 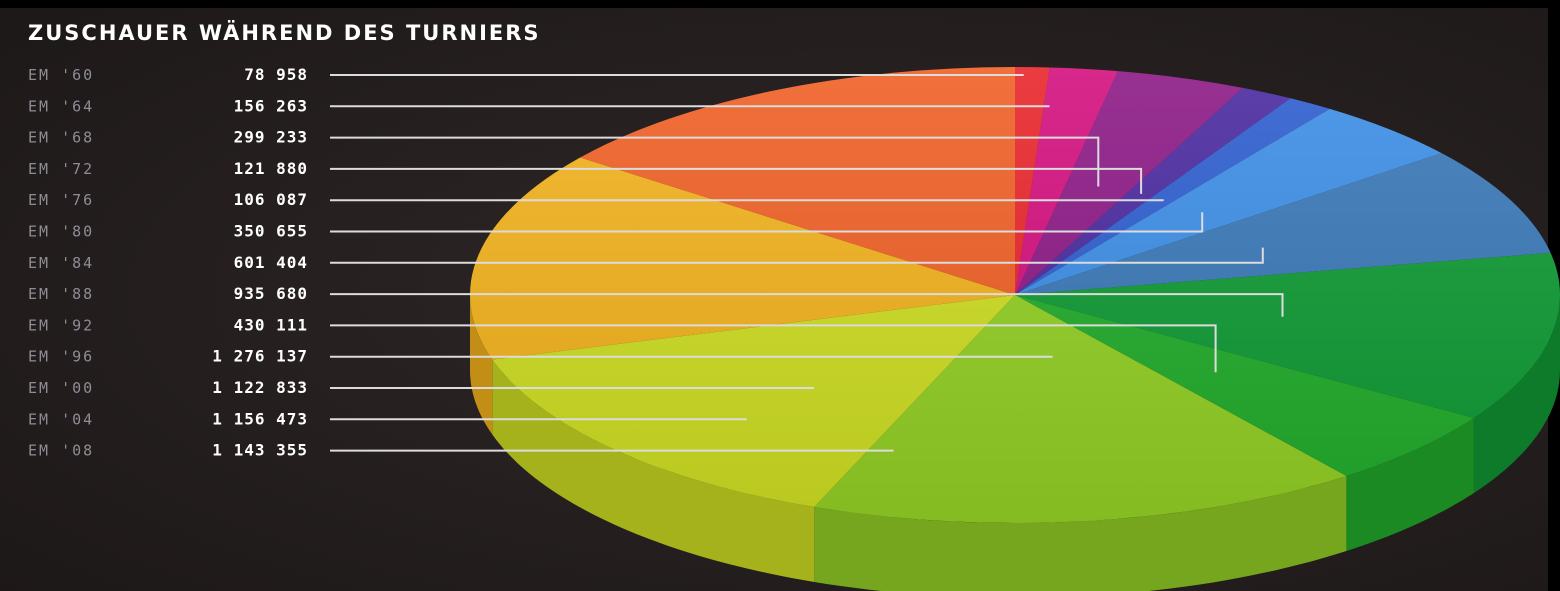 What do you see at coordinates (271, 105) in the screenshot?
I see `legend-value-1: 156 263` at bounding box center [271, 105].